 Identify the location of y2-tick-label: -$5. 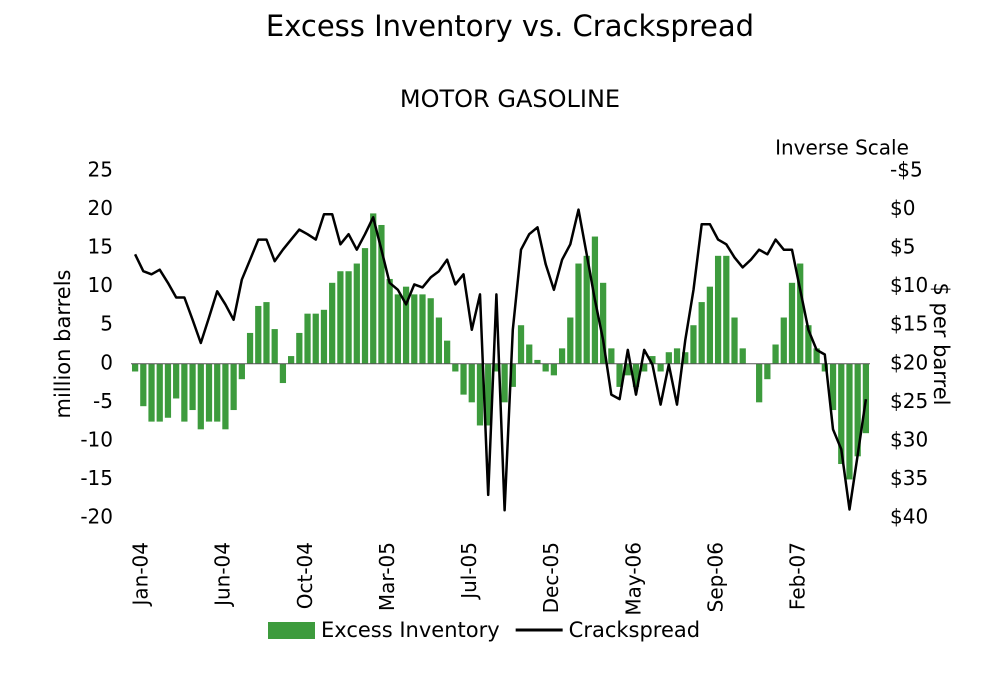
(906, 170).